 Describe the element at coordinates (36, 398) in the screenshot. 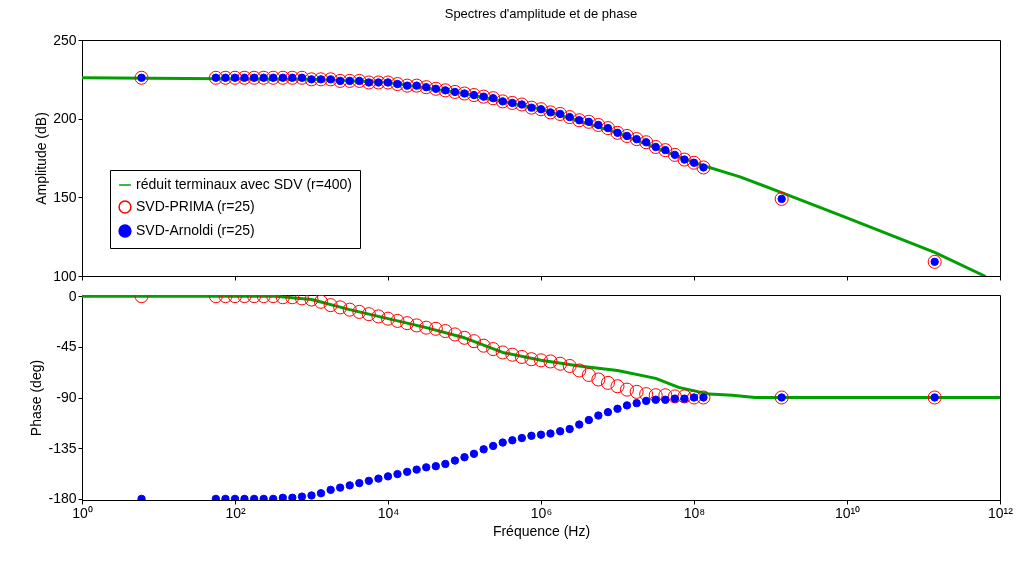

I see `y-axis-title: Phase (deg)` at that location.